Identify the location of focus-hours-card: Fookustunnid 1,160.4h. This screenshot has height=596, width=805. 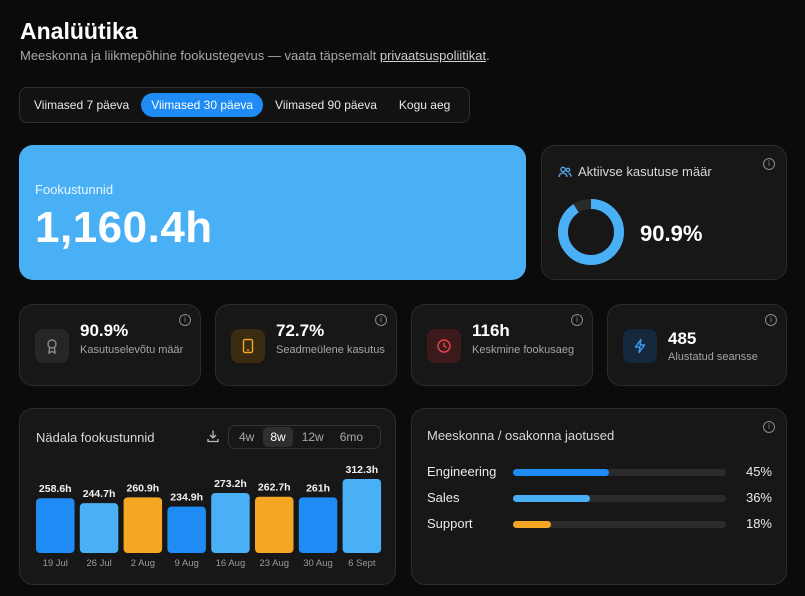
(272, 212).